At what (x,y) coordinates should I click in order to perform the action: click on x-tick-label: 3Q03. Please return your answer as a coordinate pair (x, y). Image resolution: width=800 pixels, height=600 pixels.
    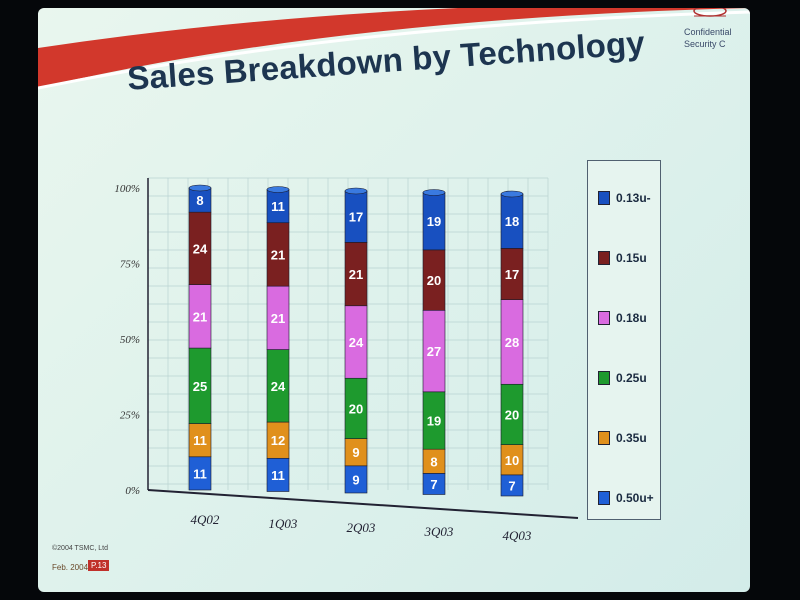
    Looking at the image, I should click on (439, 531).